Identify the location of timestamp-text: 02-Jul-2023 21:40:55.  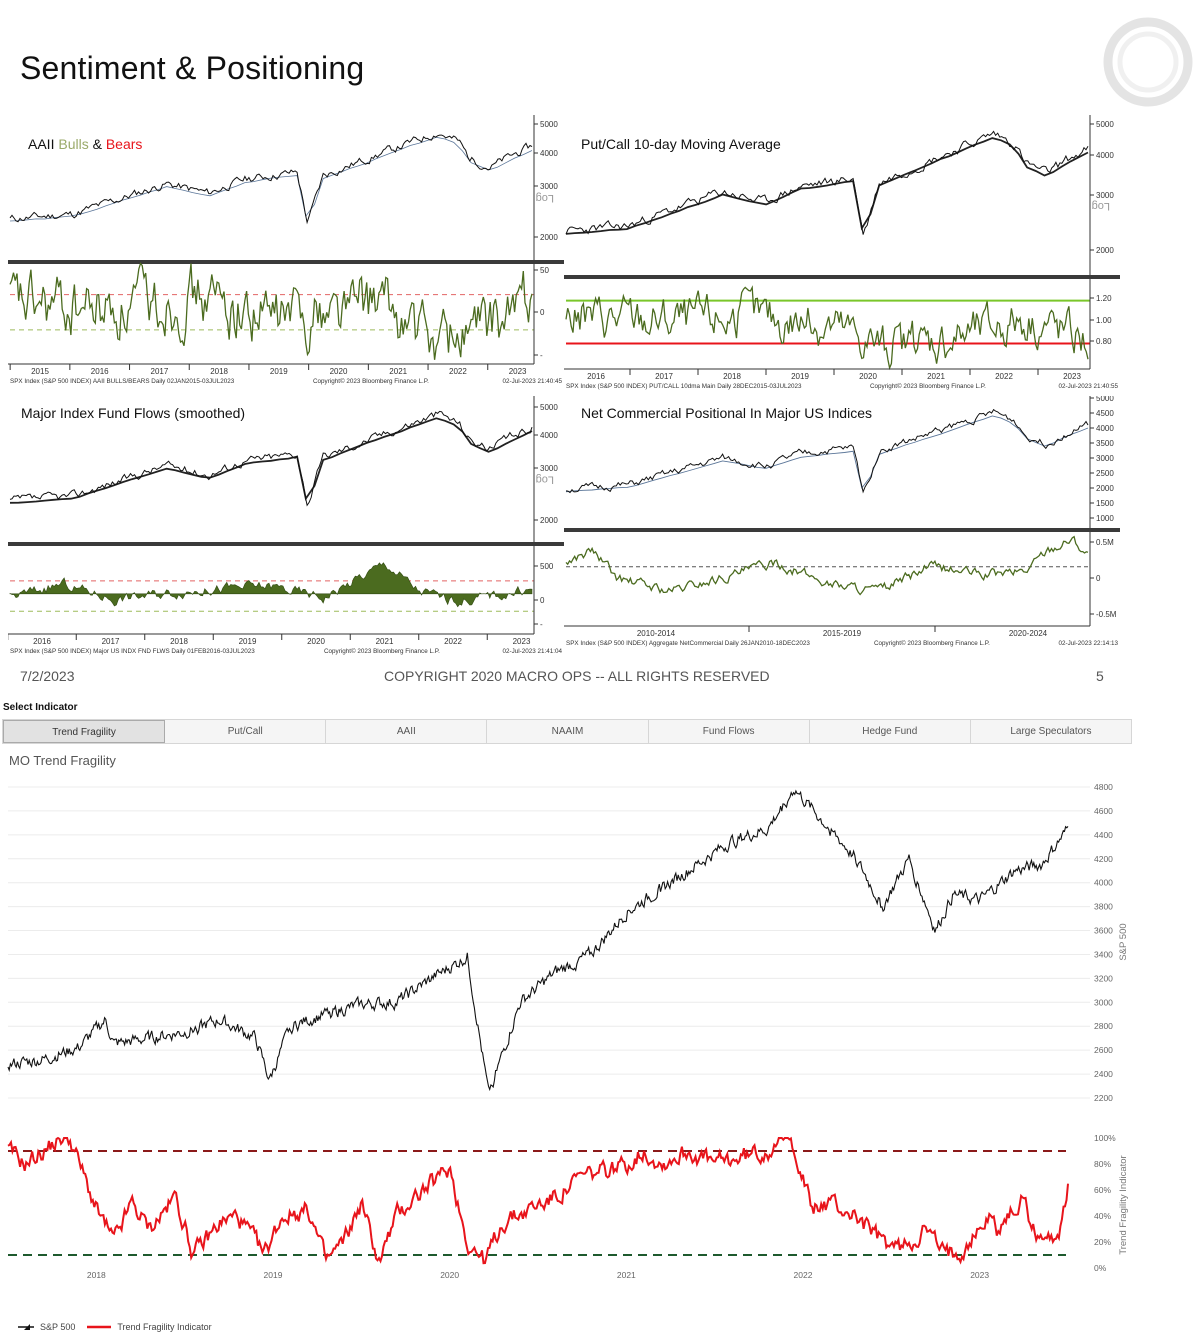
(1088, 386).